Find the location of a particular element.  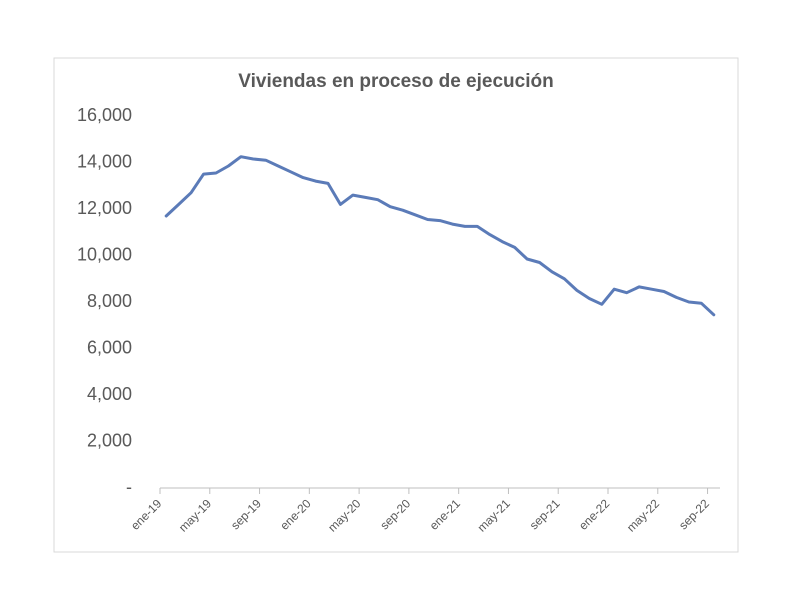

y-tick-label: 4,000 is located at coordinates (109, 394).